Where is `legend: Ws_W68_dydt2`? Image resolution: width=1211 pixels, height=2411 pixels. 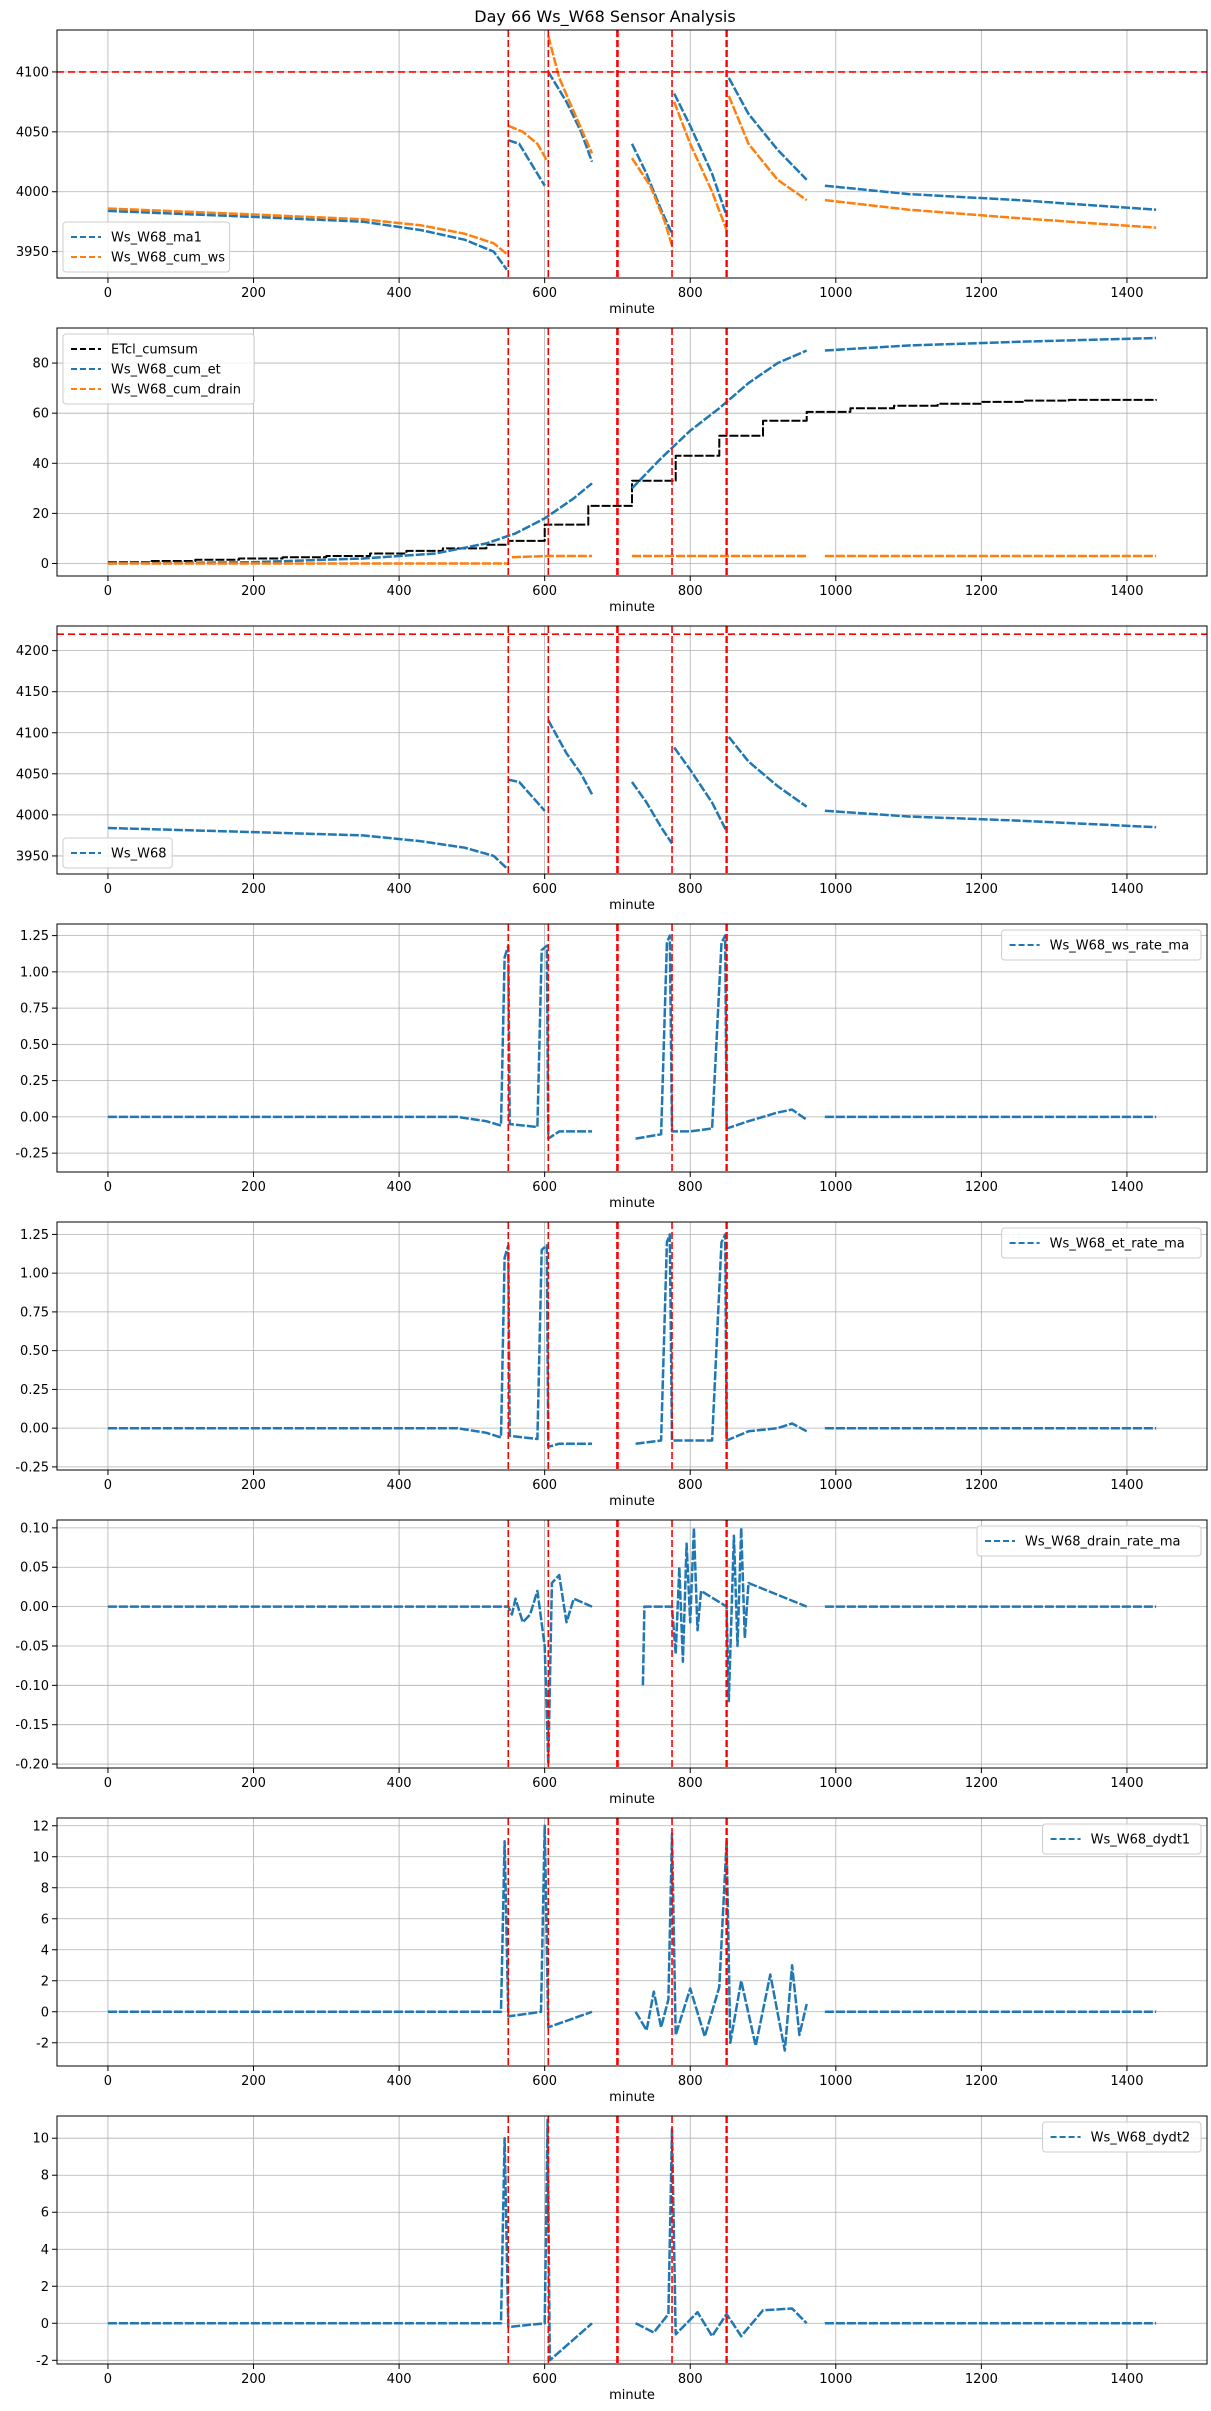 legend: Ws_W68_dydt2 is located at coordinates (1122, 2137).